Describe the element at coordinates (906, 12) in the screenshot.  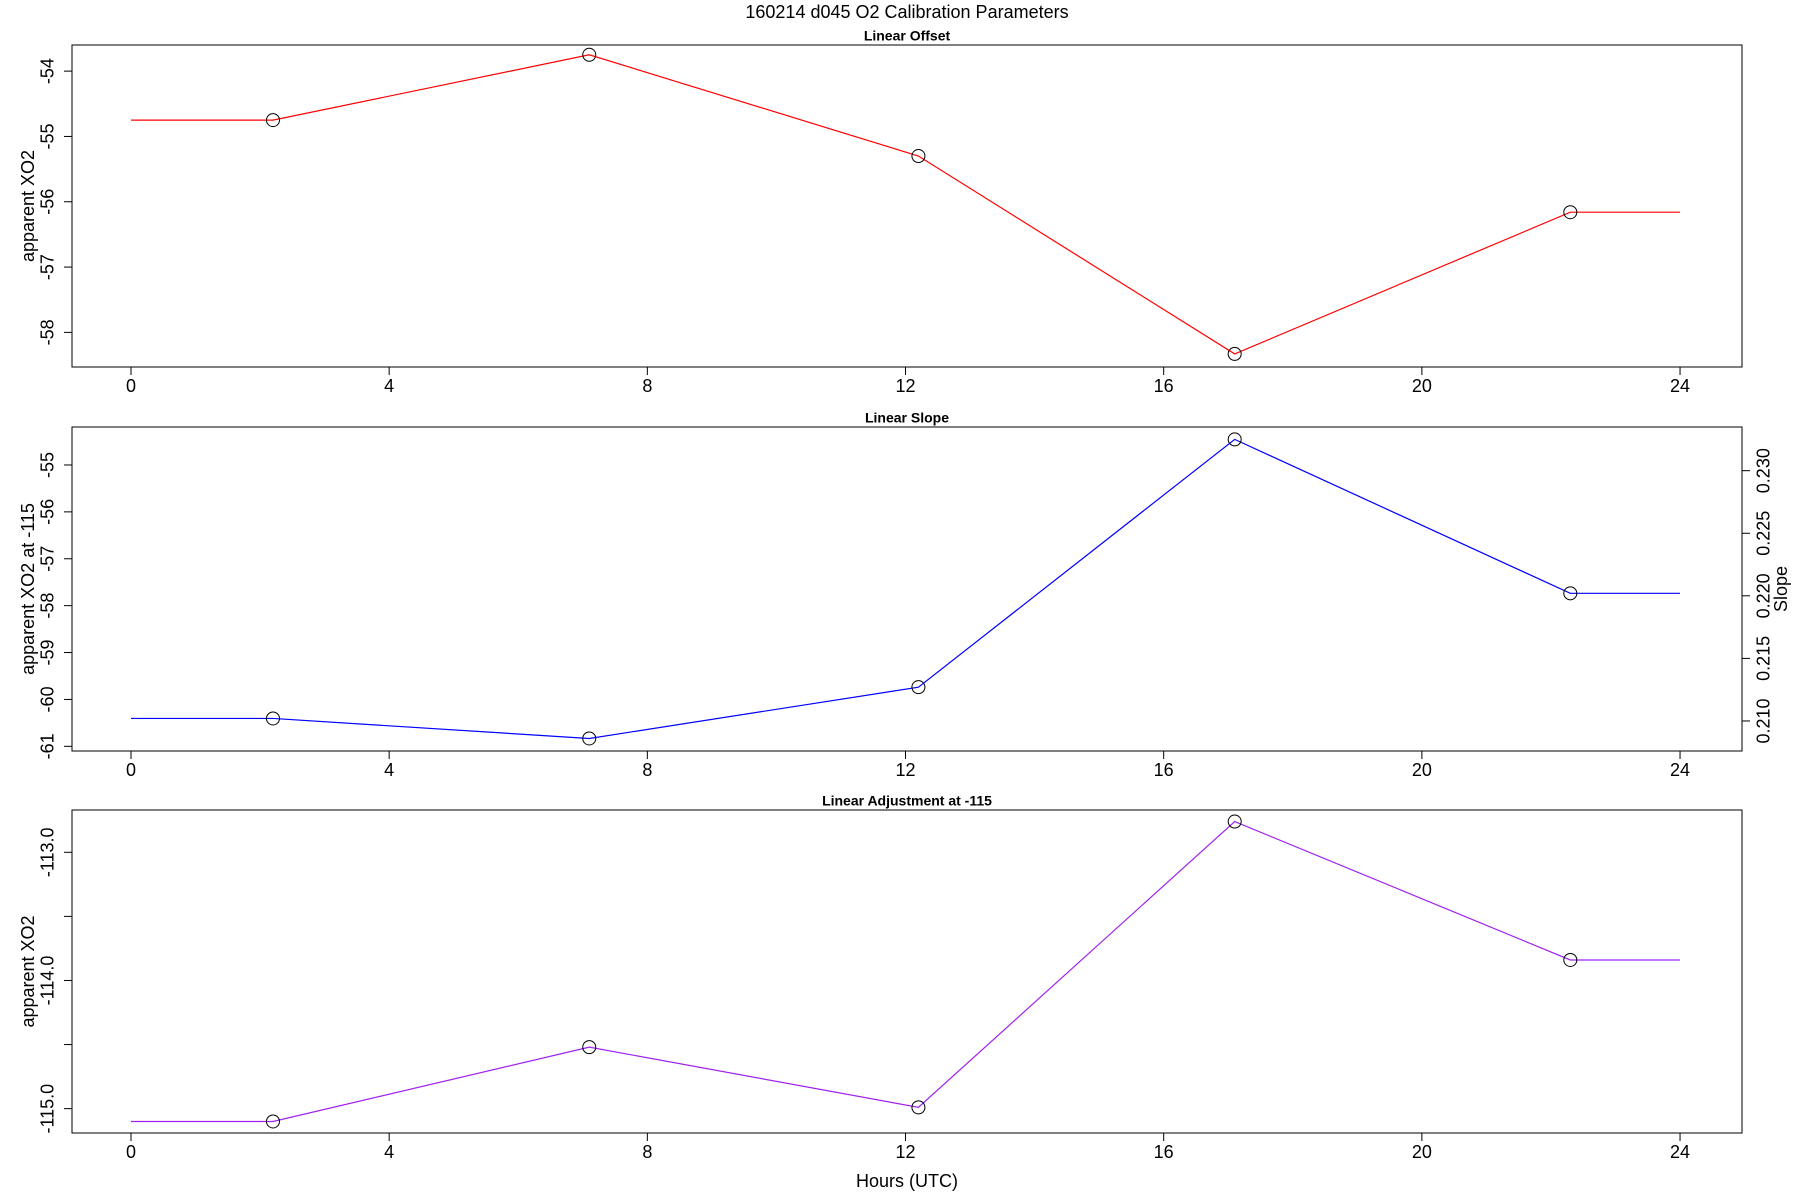
I see `figure-title: 160214 d045 O2 Calibration Parameters` at that location.